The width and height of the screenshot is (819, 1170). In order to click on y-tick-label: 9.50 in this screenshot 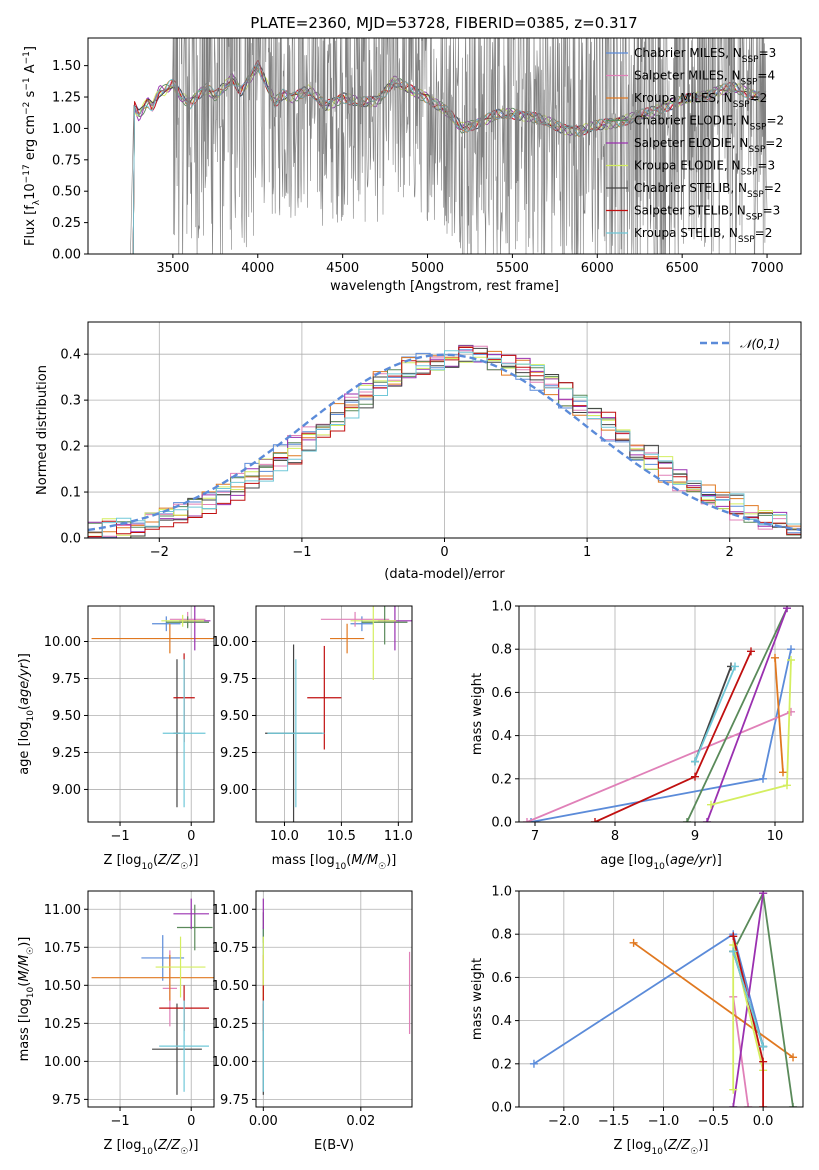, I will do `click(66, 716)`.